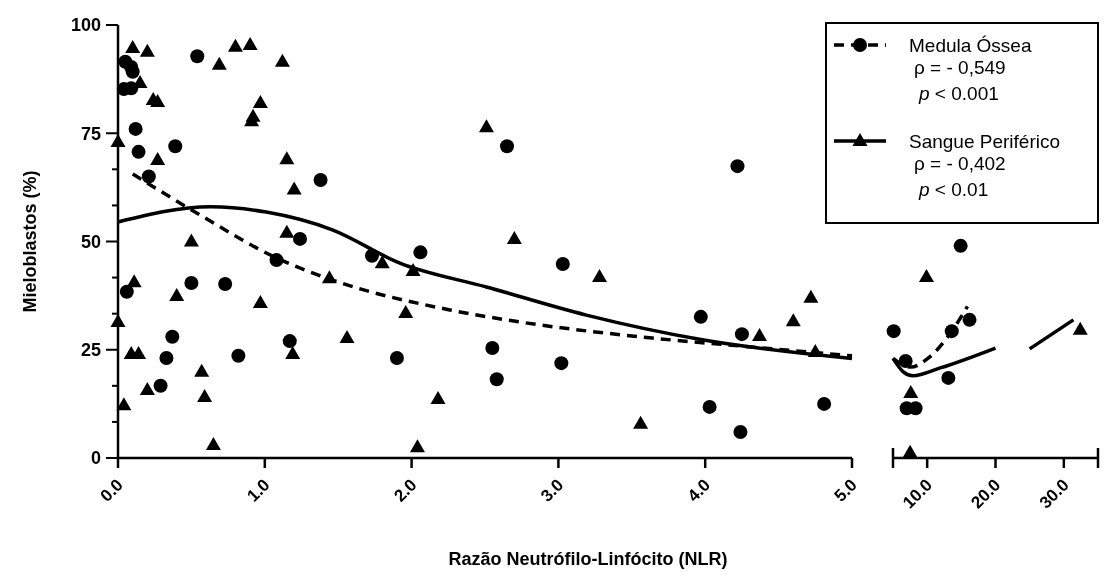  I want to click on y-axis-title: Mieloblastos (%), so click(30, 241).